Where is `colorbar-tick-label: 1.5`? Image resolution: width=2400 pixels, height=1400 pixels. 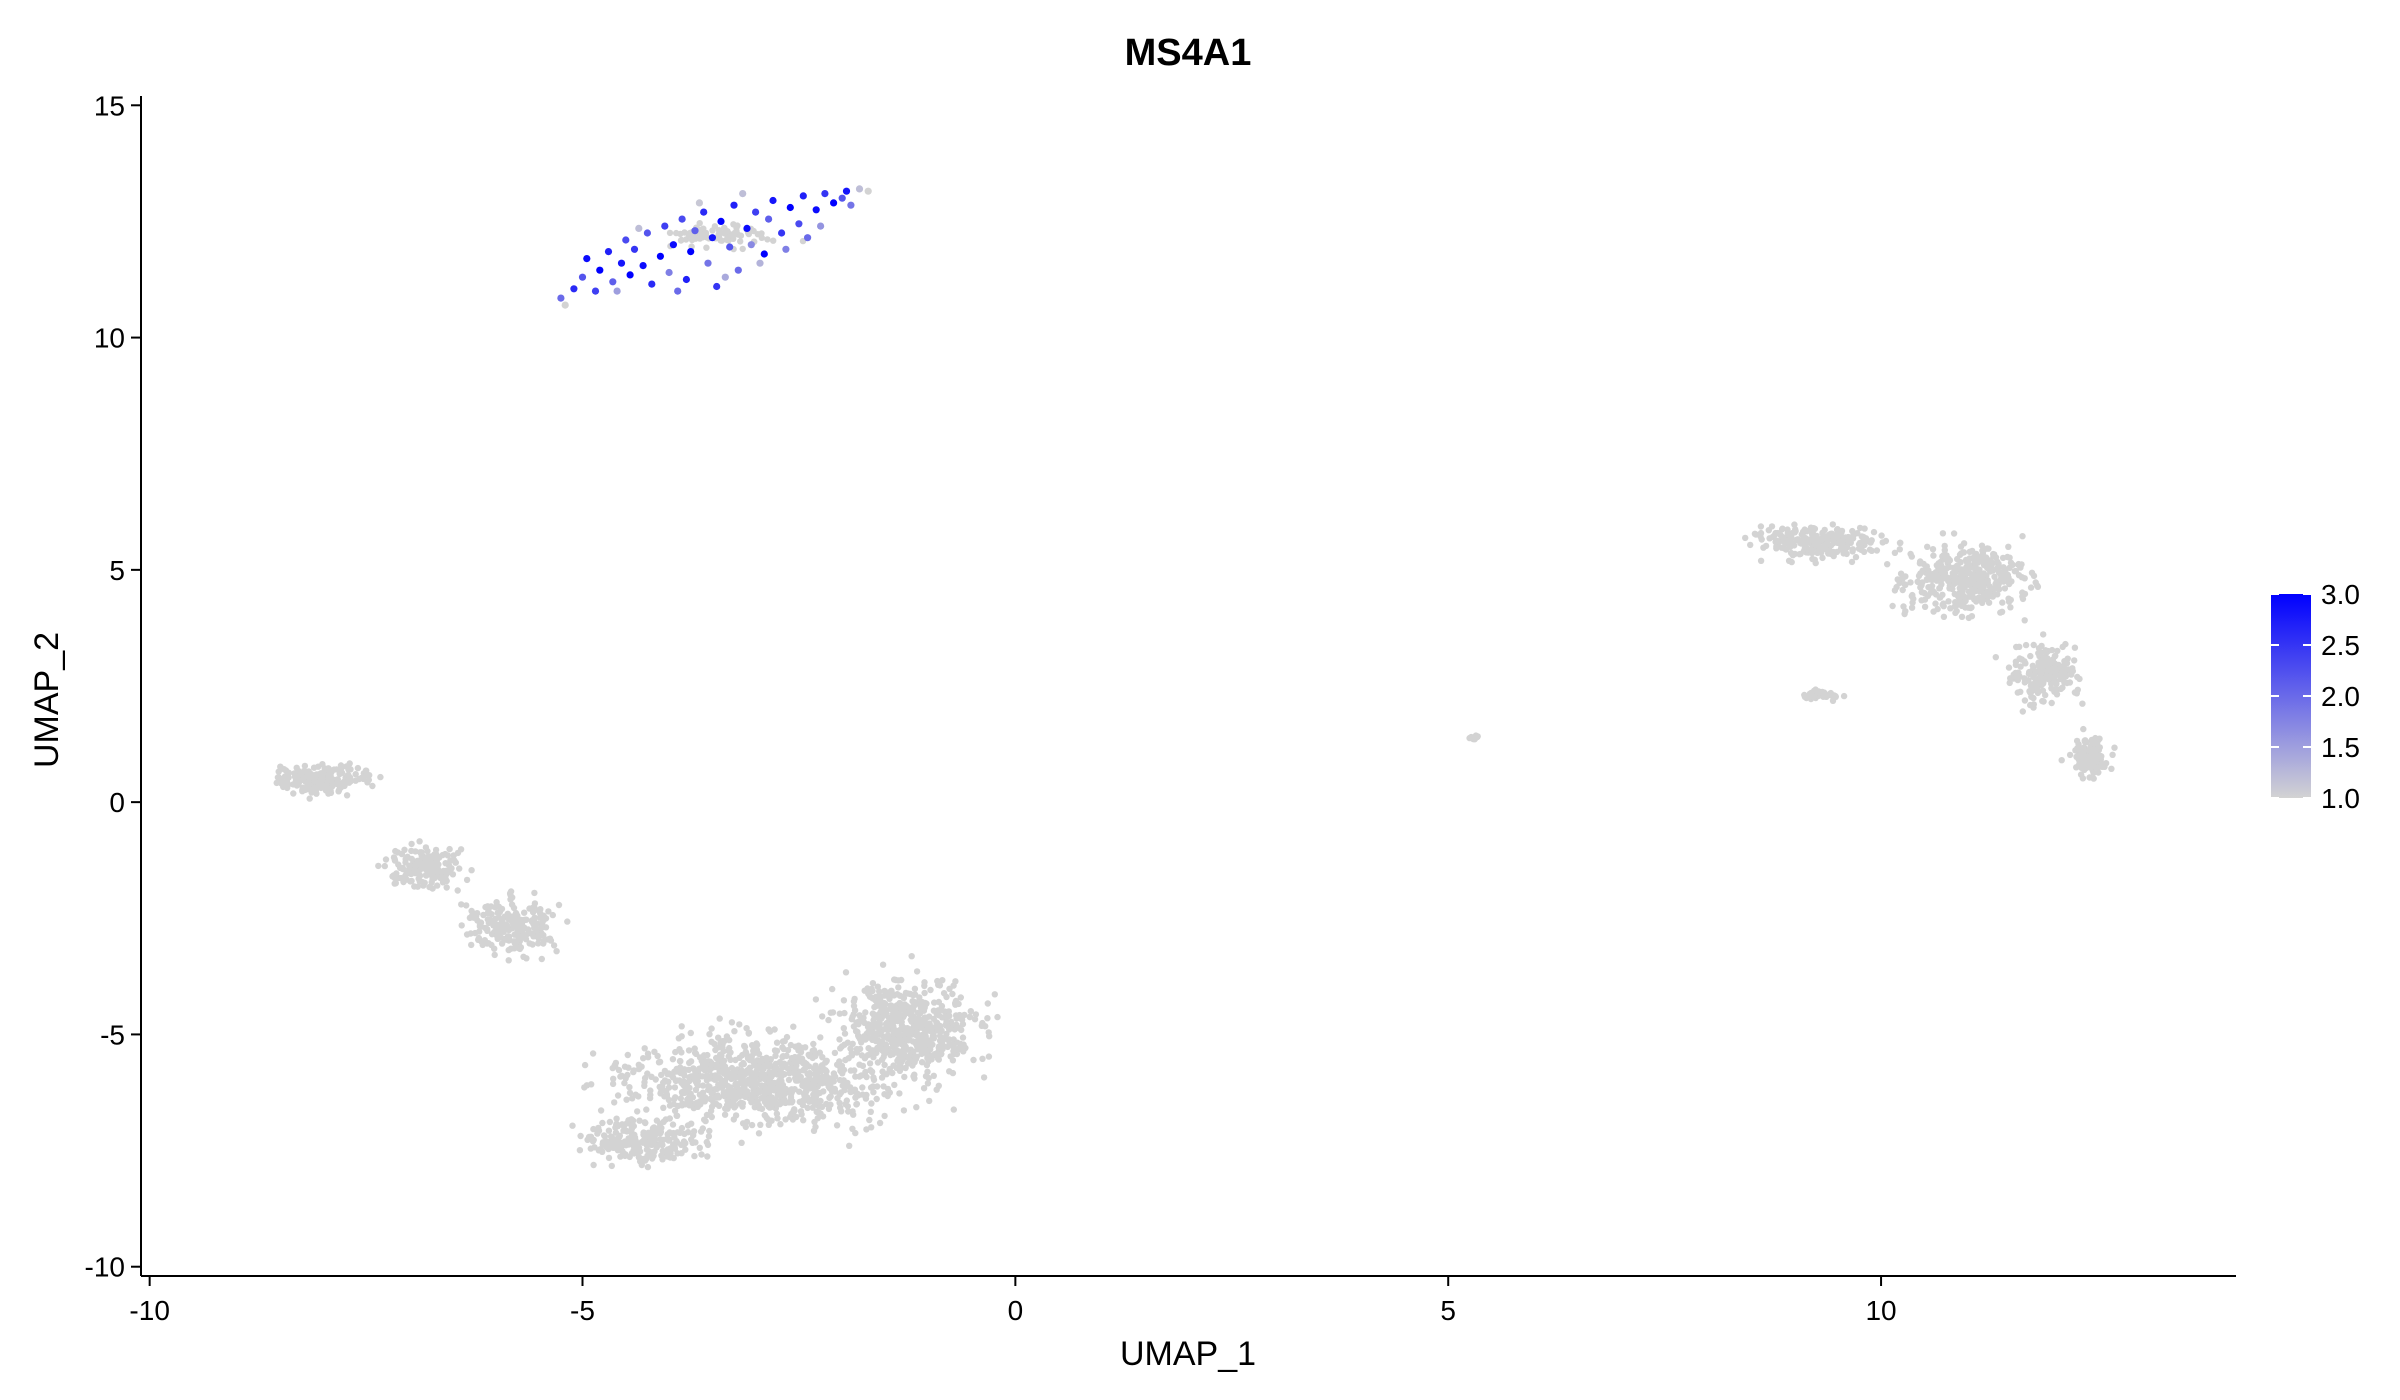 colorbar-tick-label: 1.5 is located at coordinates (2340, 747).